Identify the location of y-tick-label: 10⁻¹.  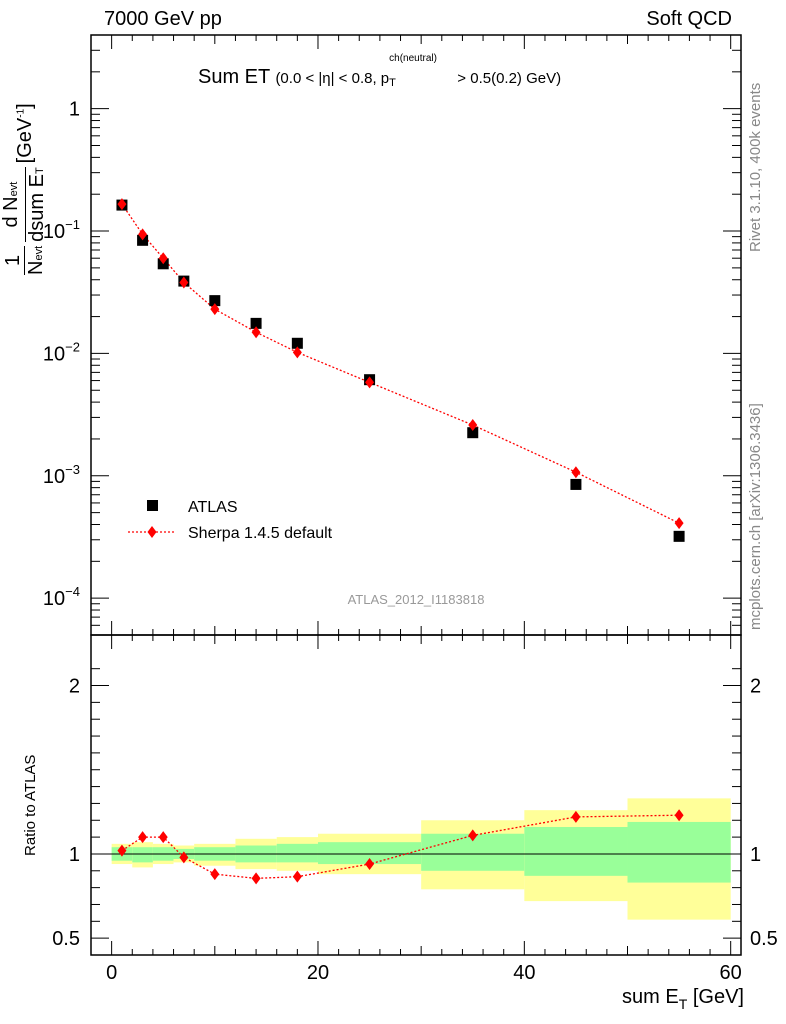
(61, 230).